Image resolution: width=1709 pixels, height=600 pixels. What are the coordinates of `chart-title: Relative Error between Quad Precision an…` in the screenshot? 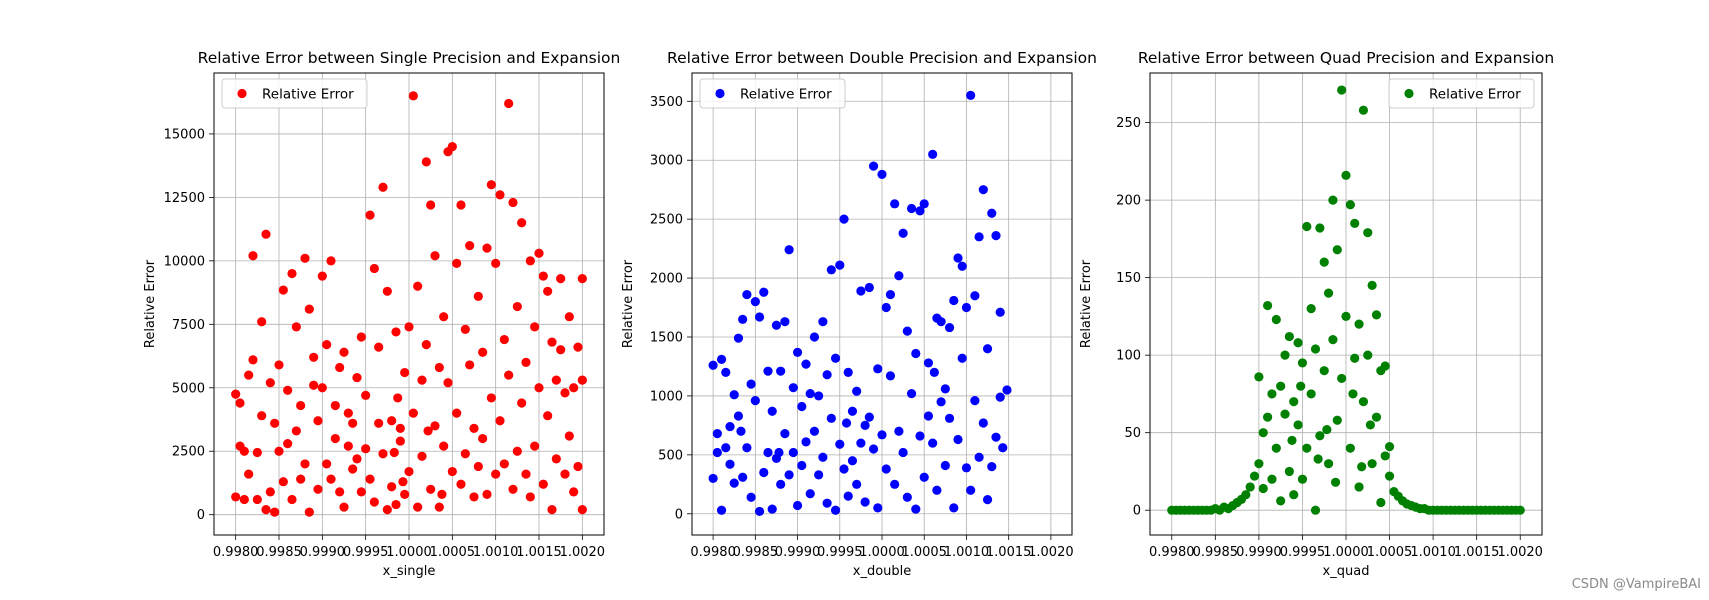 It's located at (1346, 58).